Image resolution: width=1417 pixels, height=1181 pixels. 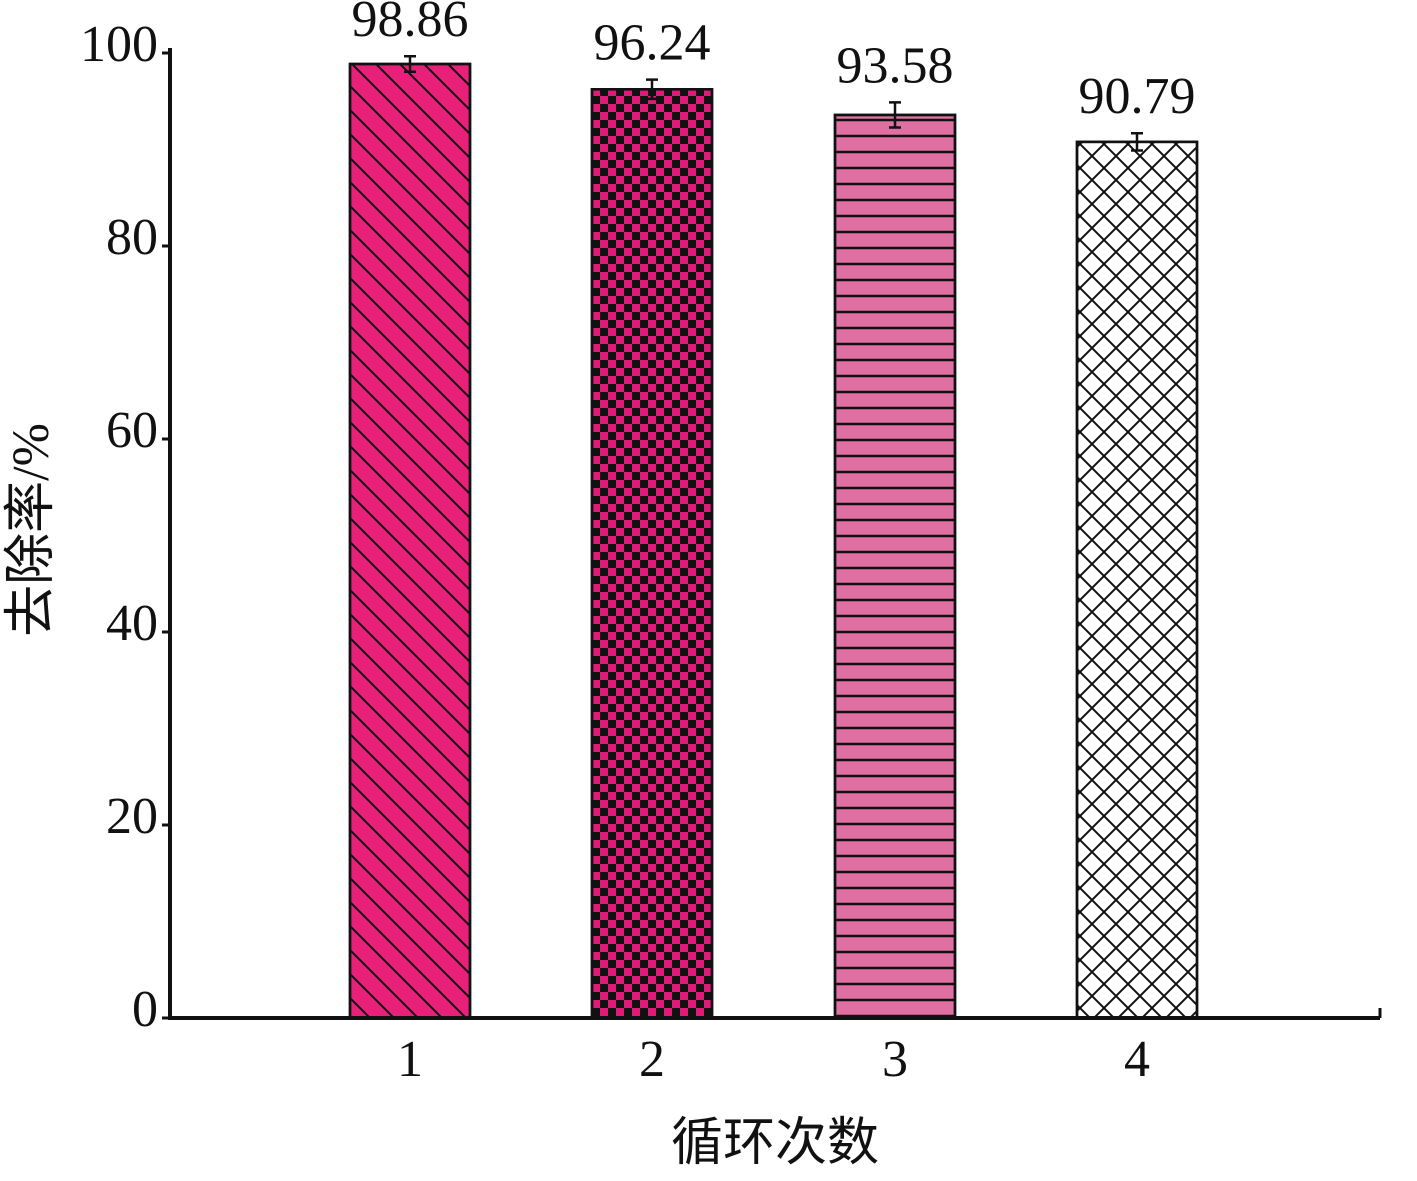 What do you see at coordinates (132, 816) in the screenshot?
I see `y-tick-label: 20` at bounding box center [132, 816].